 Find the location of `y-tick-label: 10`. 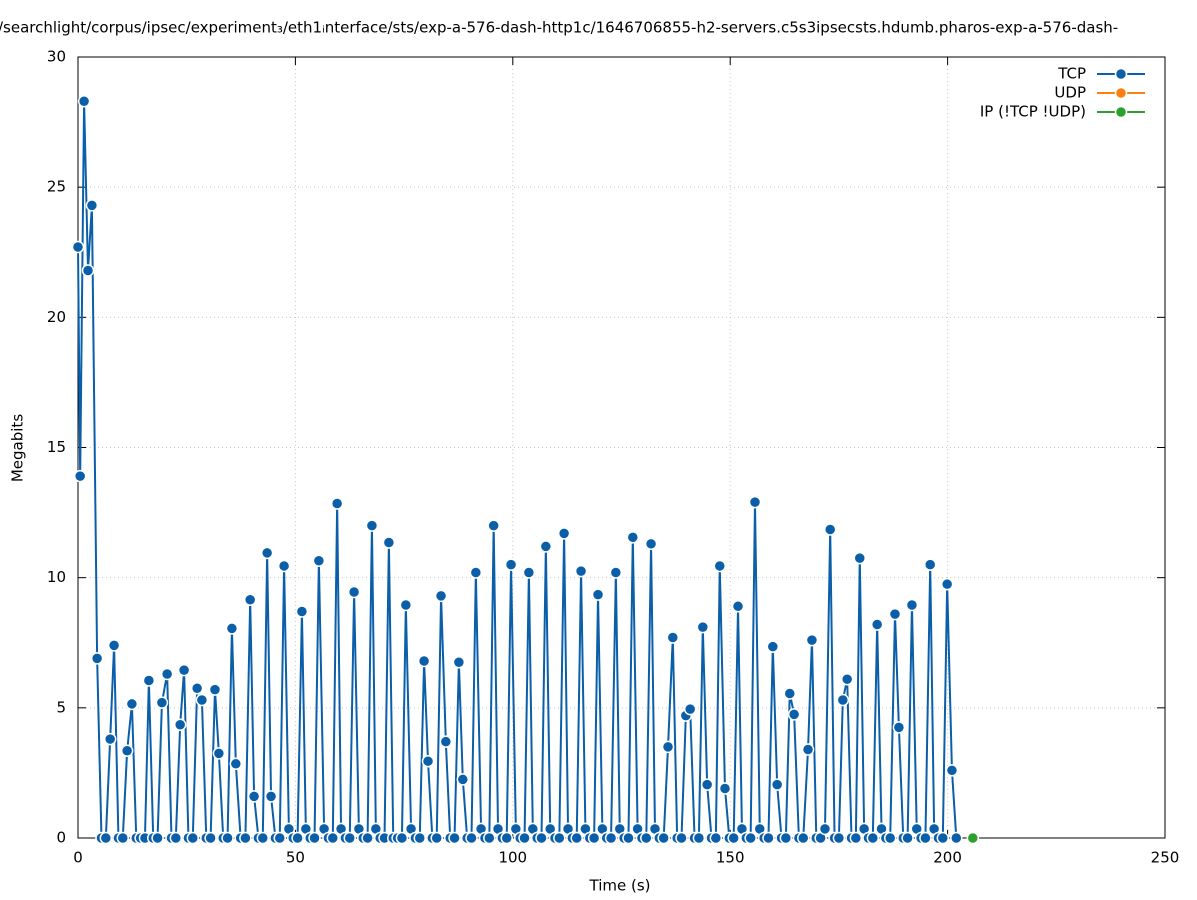

y-tick-label: 10 is located at coordinates (56, 577).